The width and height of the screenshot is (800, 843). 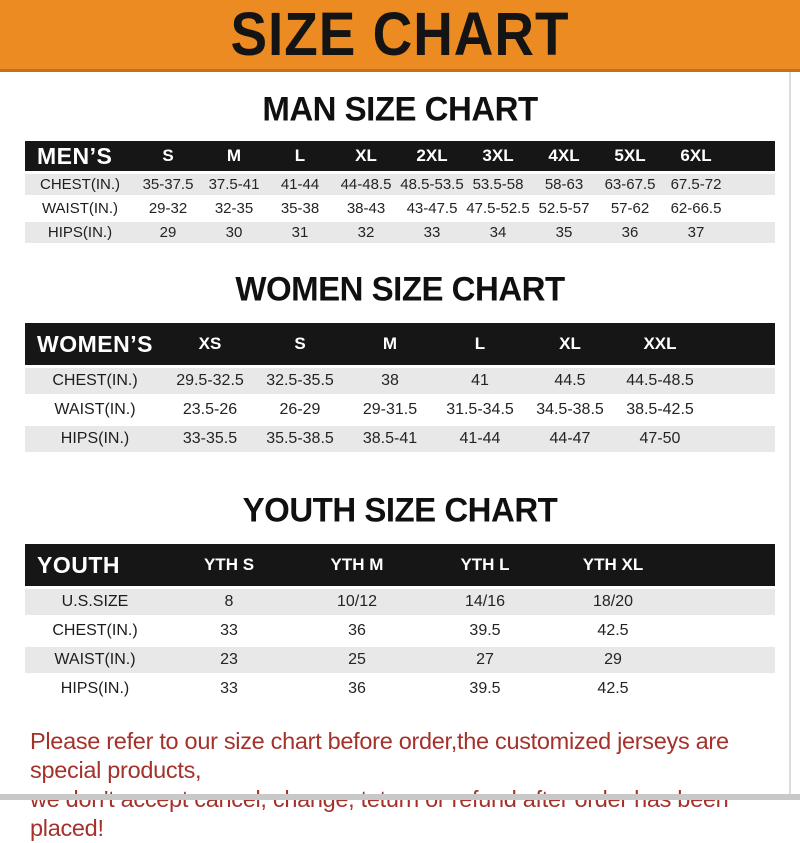 What do you see at coordinates (357, 660) in the screenshot?
I see `cell: 25` at bounding box center [357, 660].